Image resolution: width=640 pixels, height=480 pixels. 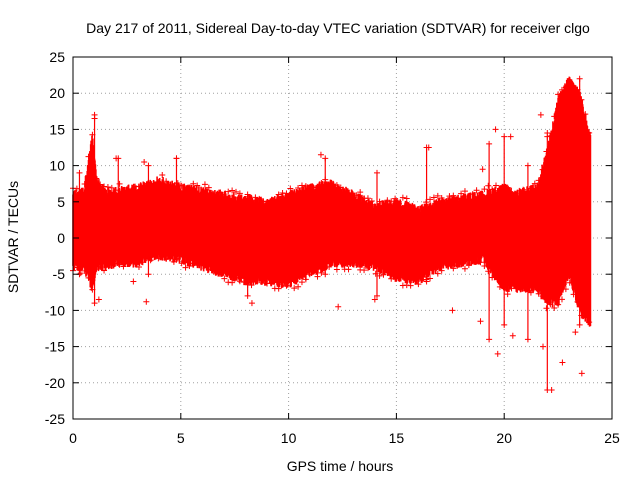 What do you see at coordinates (289, 438) in the screenshot?
I see `x-tick-label: 10` at bounding box center [289, 438].